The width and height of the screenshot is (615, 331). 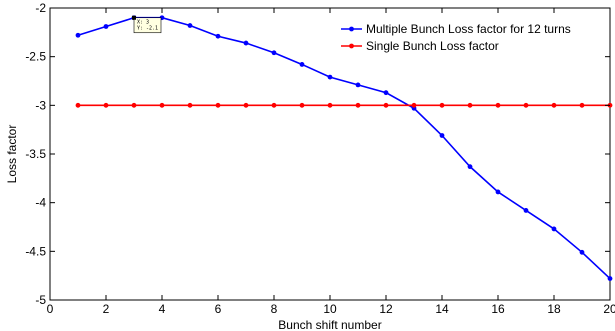 I want to click on x-tick-label: 10, so click(x=330, y=309).